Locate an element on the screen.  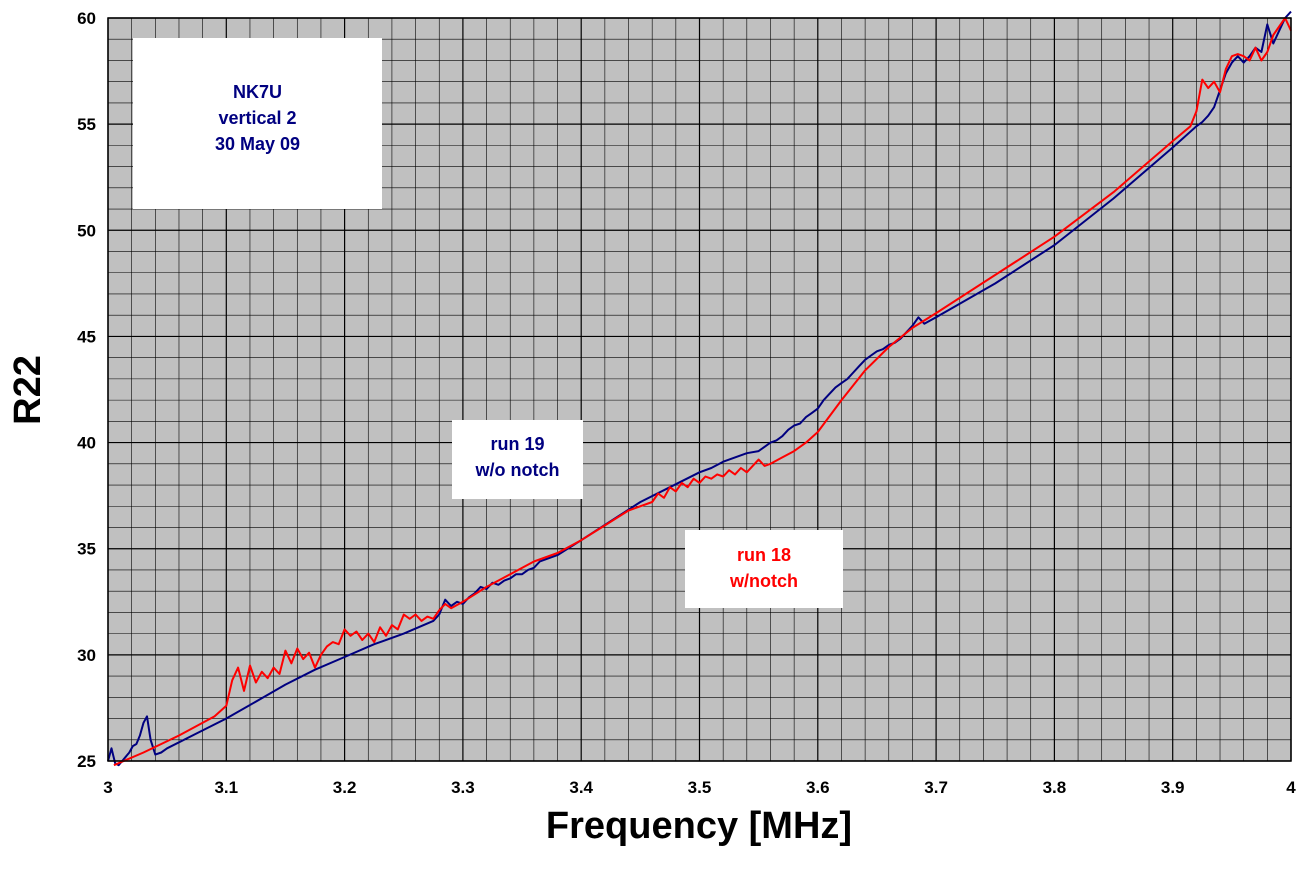
y-tick-label: 35 is located at coordinates (86, 549).